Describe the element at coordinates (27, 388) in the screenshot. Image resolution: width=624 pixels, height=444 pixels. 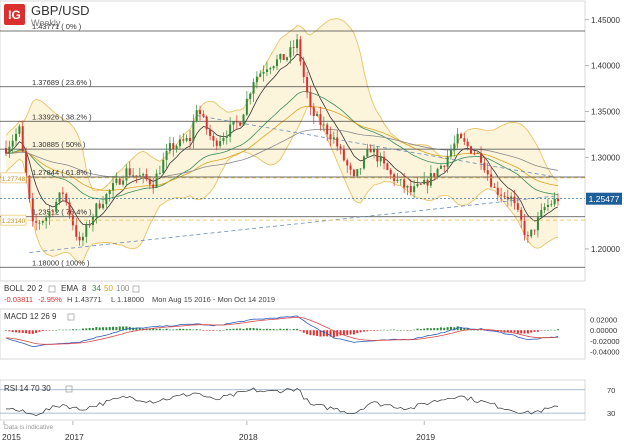
I see `rsi-title: RSI 14 70 30` at that location.